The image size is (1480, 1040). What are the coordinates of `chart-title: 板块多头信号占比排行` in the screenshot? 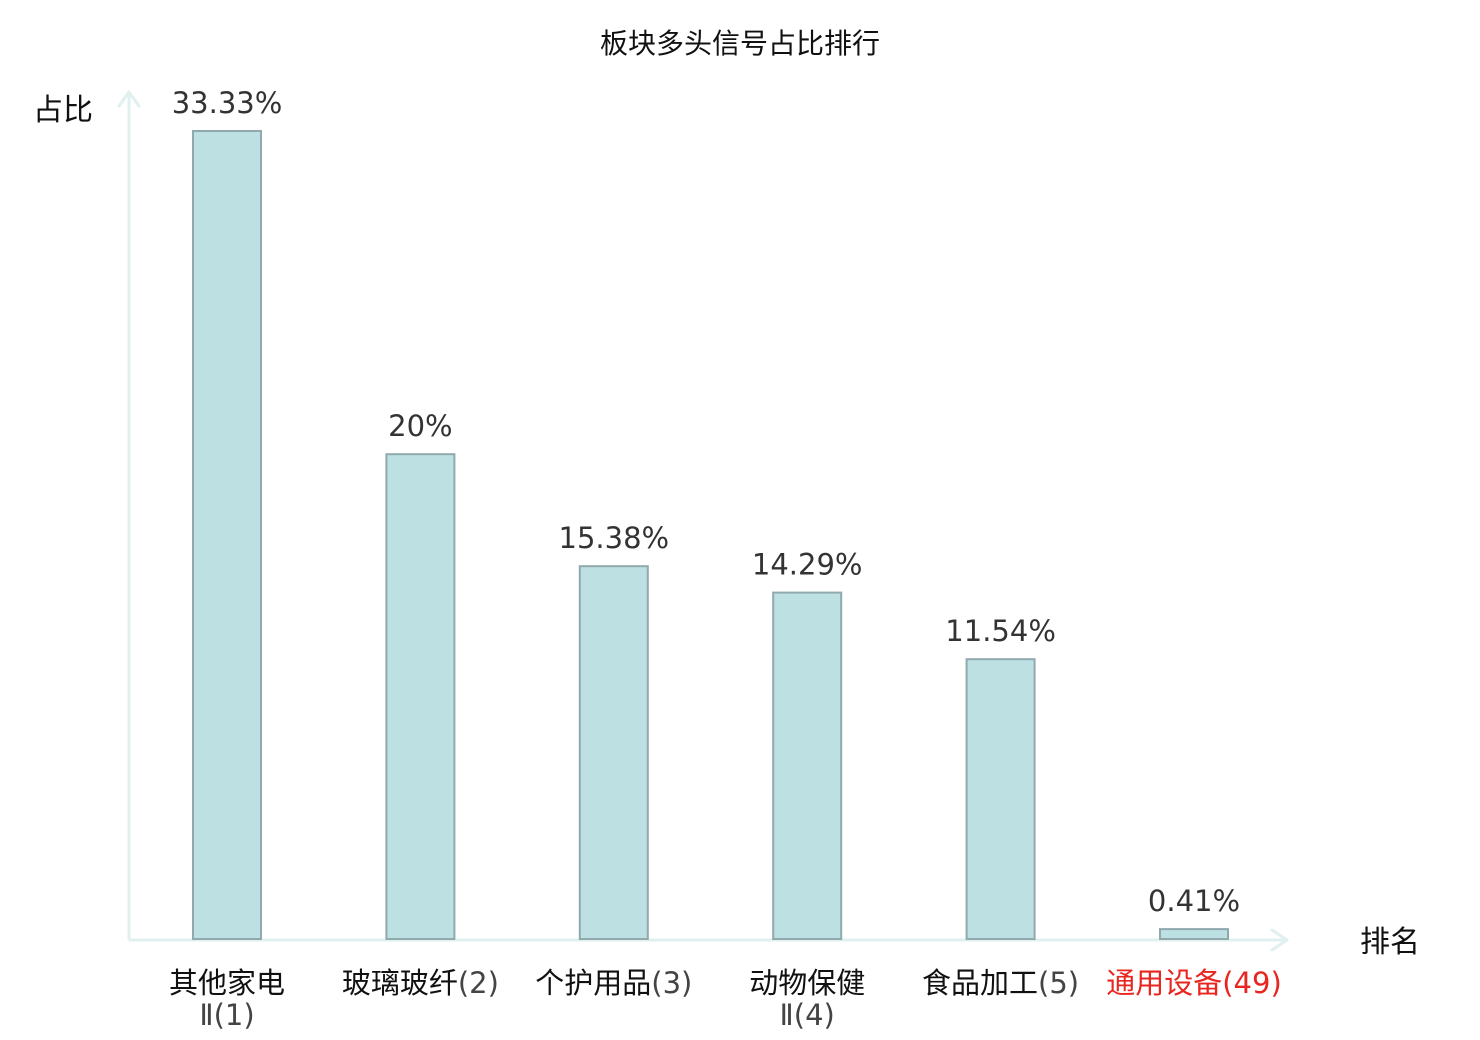 It's located at (740, 43).